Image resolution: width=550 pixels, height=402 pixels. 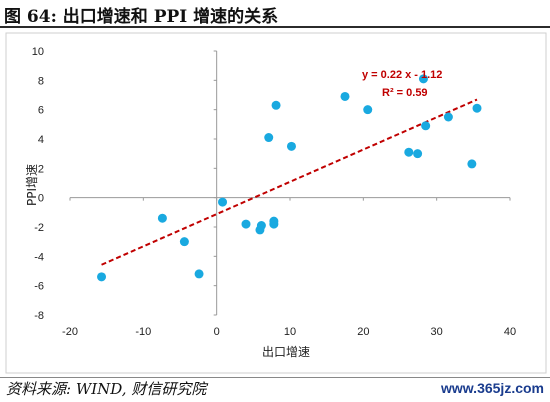 What do you see at coordinates (363, 332) in the screenshot?
I see `x-tick-label: 20` at bounding box center [363, 332].